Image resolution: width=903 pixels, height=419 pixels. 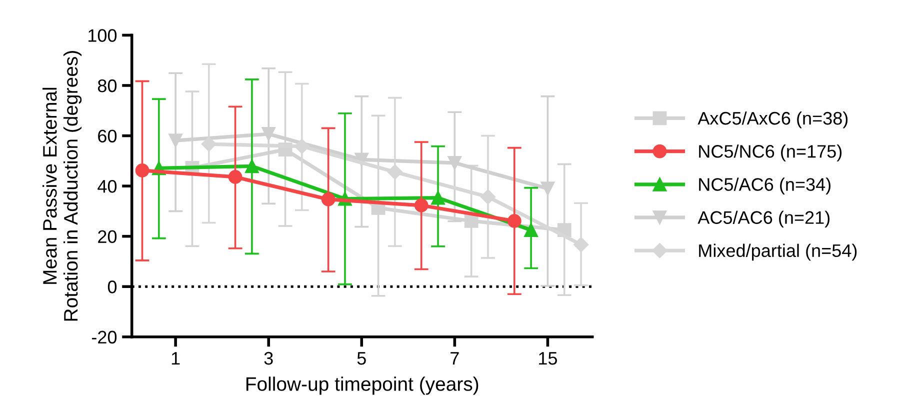 I want to click on legend-label: AC5/AC6 (n=21), so click(x=764, y=219).